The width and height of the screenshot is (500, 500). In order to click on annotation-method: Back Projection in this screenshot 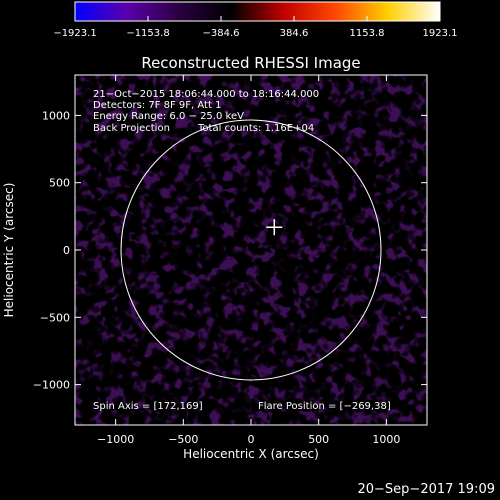, I will do `click(131, 128)`.